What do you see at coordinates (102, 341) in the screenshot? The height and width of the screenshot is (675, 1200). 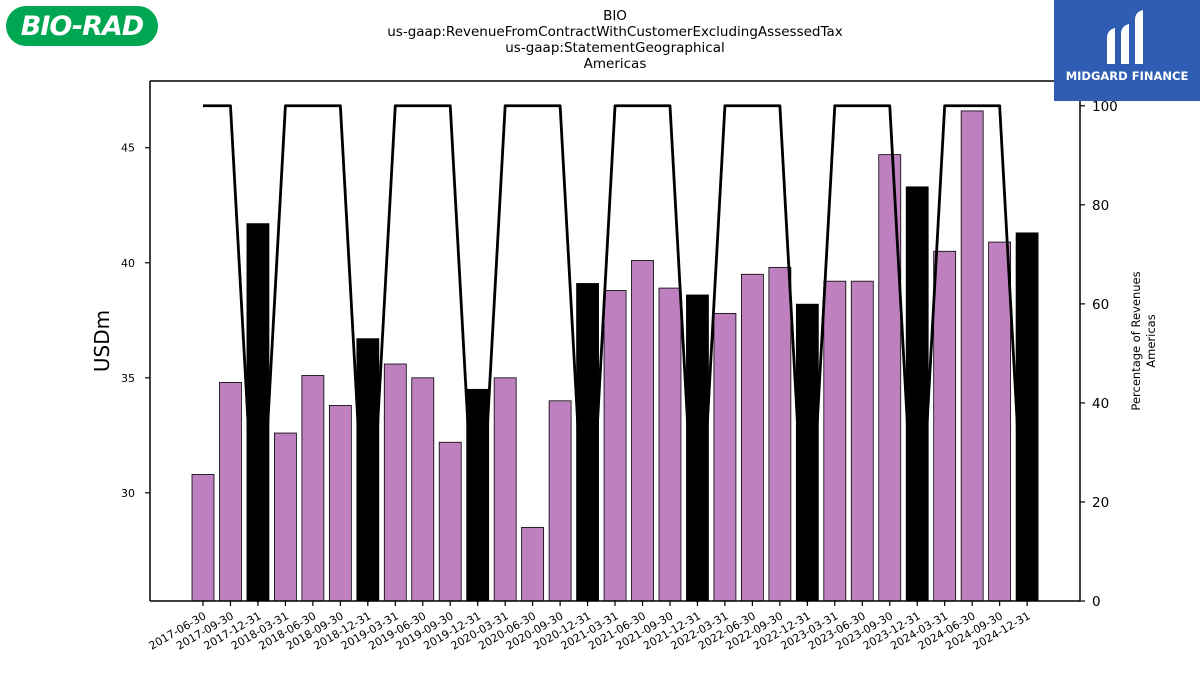 I see `y-axis-label: USDm` at bounding box center [102, 341].